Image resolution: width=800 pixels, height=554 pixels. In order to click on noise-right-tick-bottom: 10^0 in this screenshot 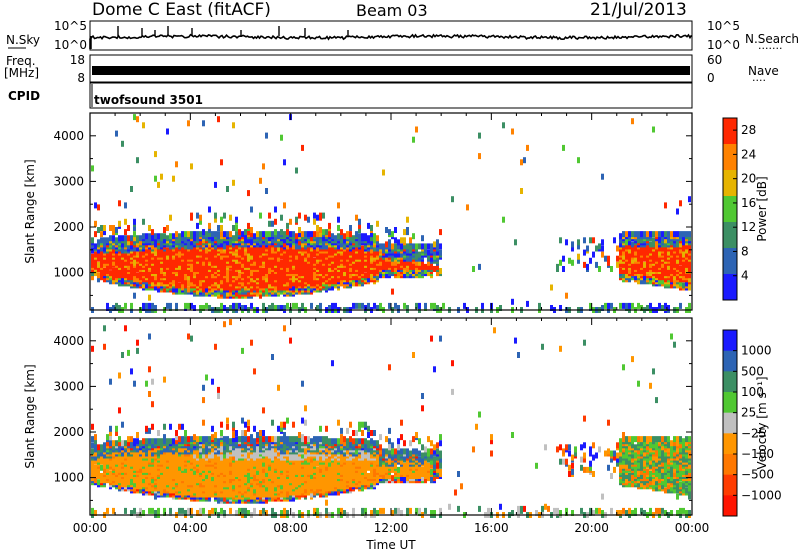, I will do `click(723, 45)`.